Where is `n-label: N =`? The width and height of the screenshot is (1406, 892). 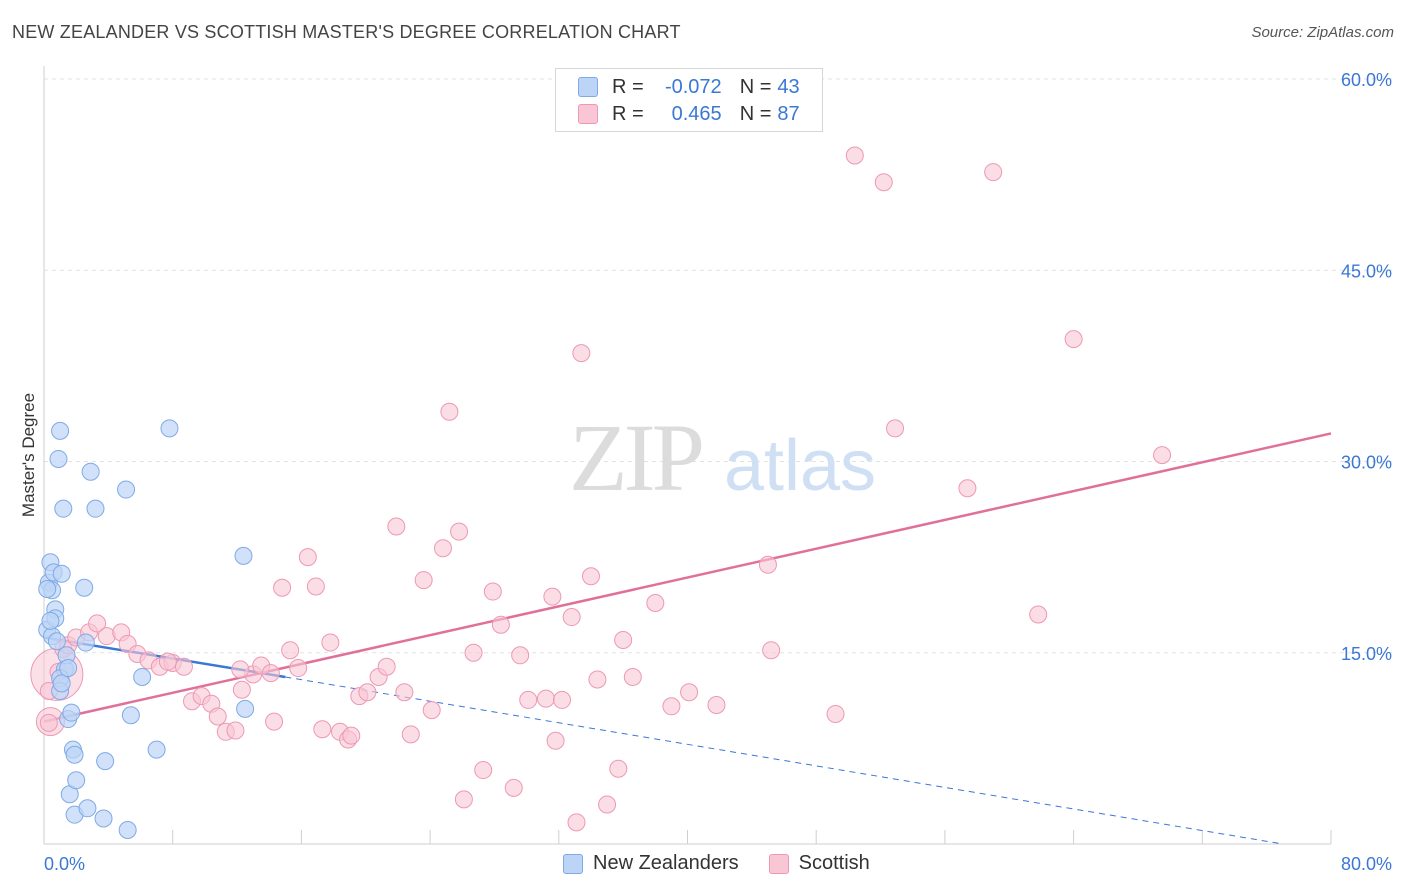 n-label: N = is located at coordinates (755, 113).